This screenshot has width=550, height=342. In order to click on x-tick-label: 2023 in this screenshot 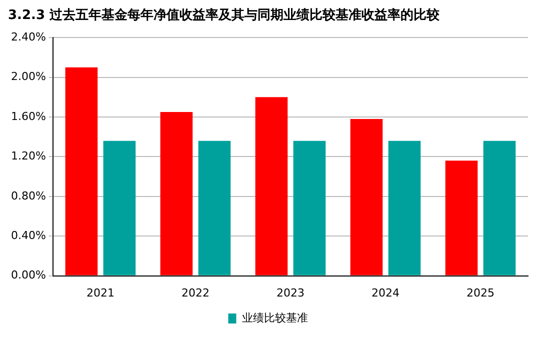, I will do `click(290, 293)`.